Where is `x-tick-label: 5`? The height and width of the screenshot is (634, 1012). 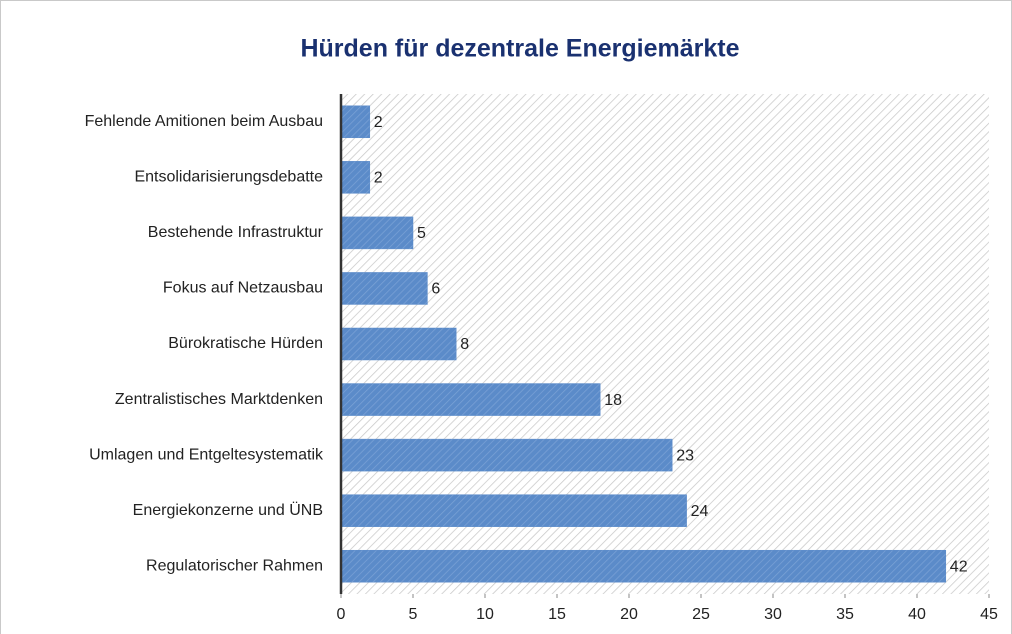
x-tick-label: 5 is located at coordinates (413, 614).